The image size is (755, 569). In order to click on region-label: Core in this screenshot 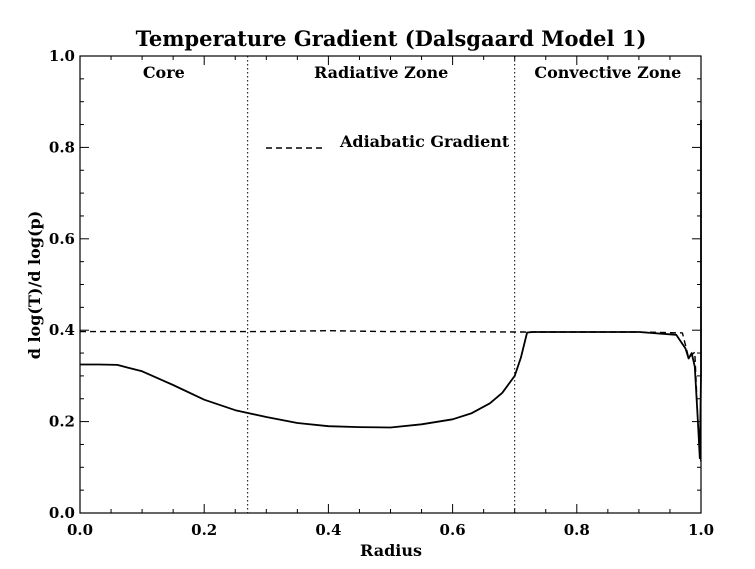, I will do `click(164, 72)`.